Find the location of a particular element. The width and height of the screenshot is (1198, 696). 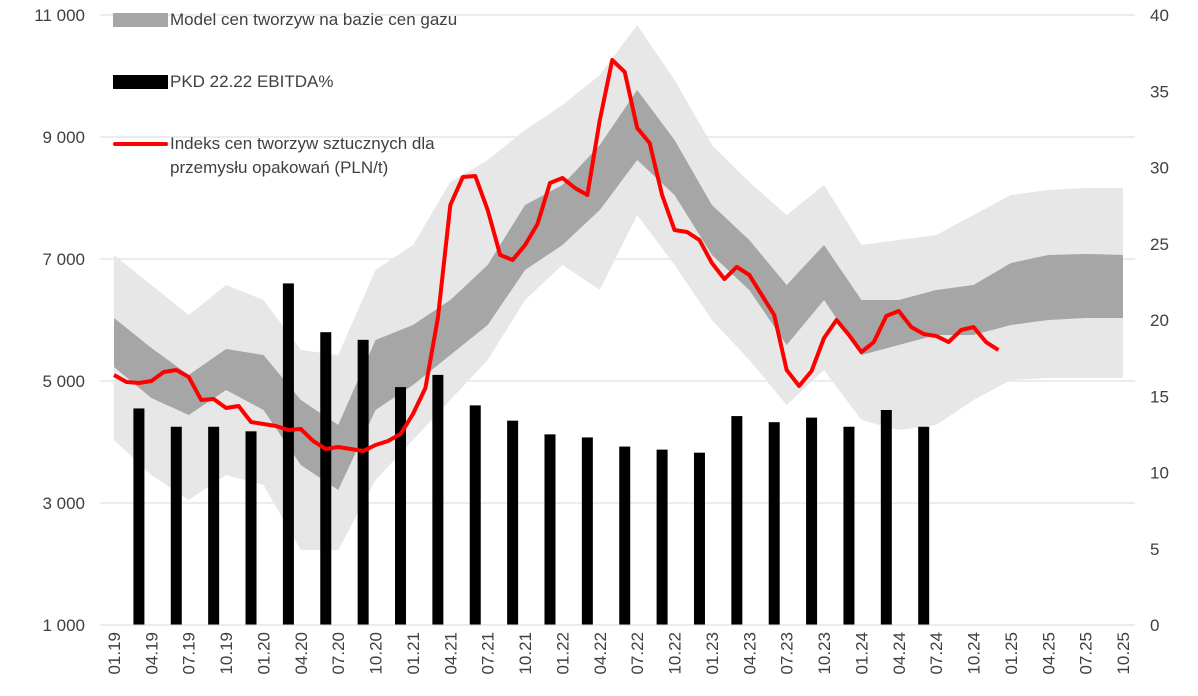

x-tick-label: 04.25 is located at coordinates (1048, 653).